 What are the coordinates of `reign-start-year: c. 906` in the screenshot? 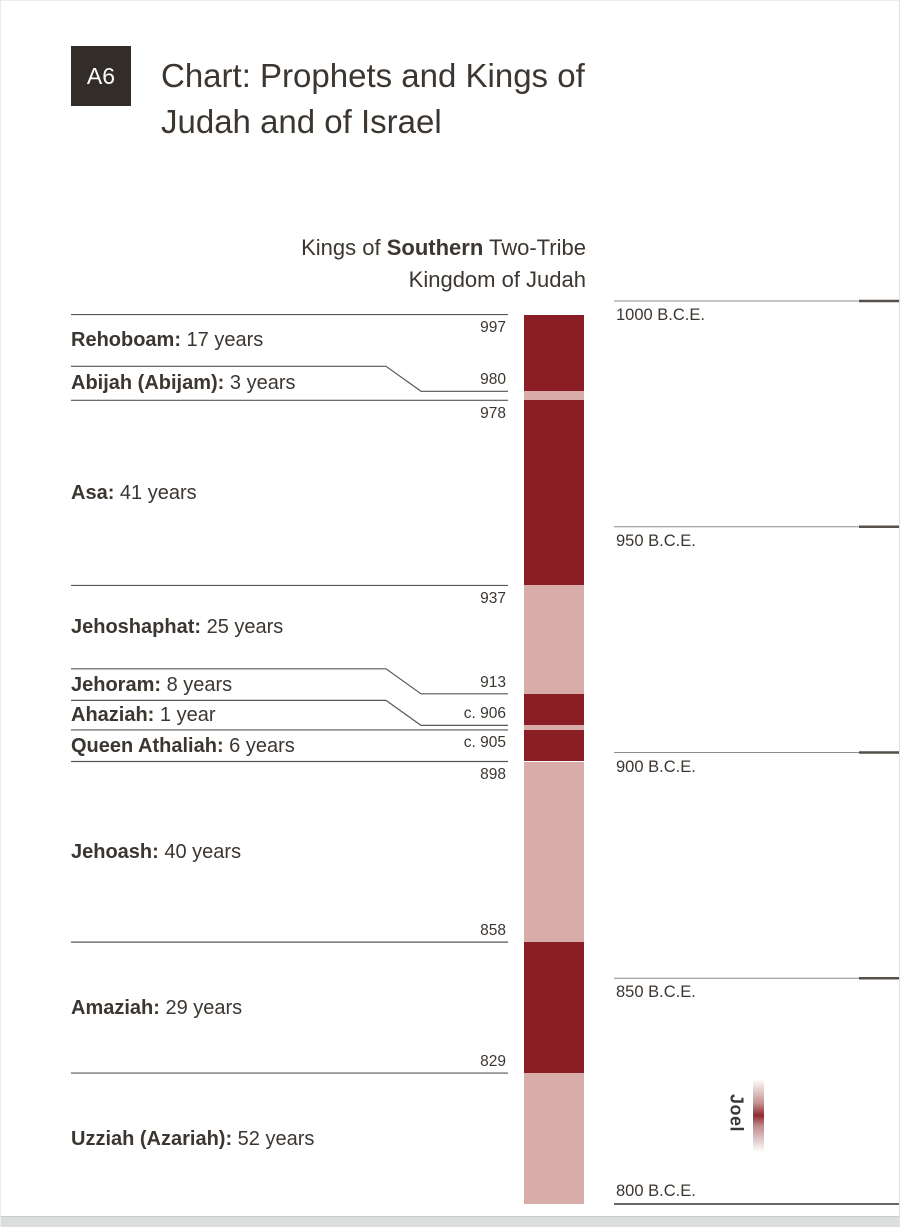 It's located at (484, 714).